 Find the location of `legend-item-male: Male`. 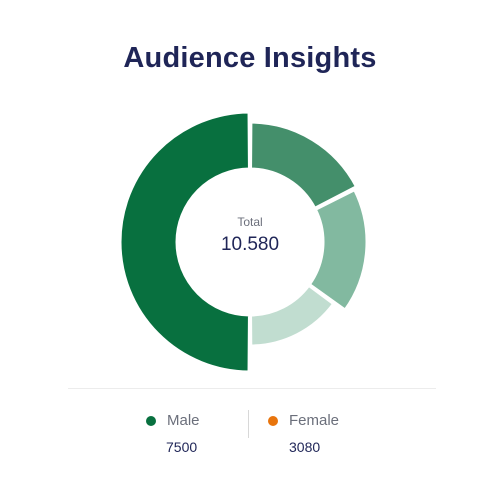

legend-item-male: Male is located at coordinates (173, 420).